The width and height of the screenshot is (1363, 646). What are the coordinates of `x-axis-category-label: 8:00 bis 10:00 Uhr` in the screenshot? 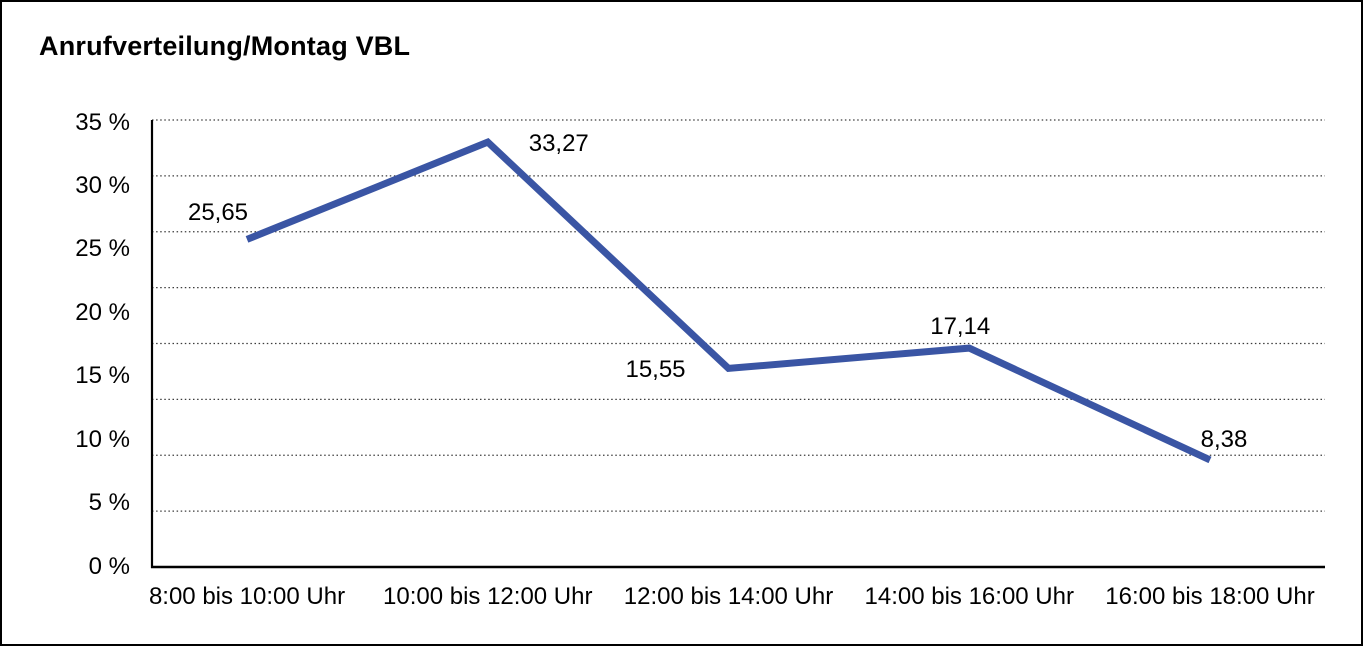 It's located at (247, 596).